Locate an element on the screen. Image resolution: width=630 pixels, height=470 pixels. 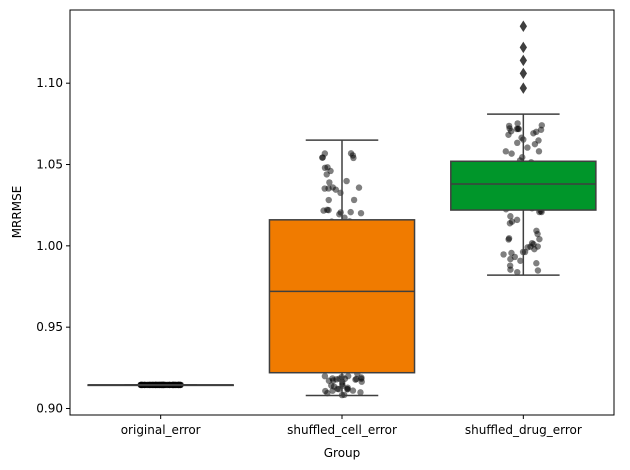
box-group-shuffled_drug_error is located at coordinates (523, 194).